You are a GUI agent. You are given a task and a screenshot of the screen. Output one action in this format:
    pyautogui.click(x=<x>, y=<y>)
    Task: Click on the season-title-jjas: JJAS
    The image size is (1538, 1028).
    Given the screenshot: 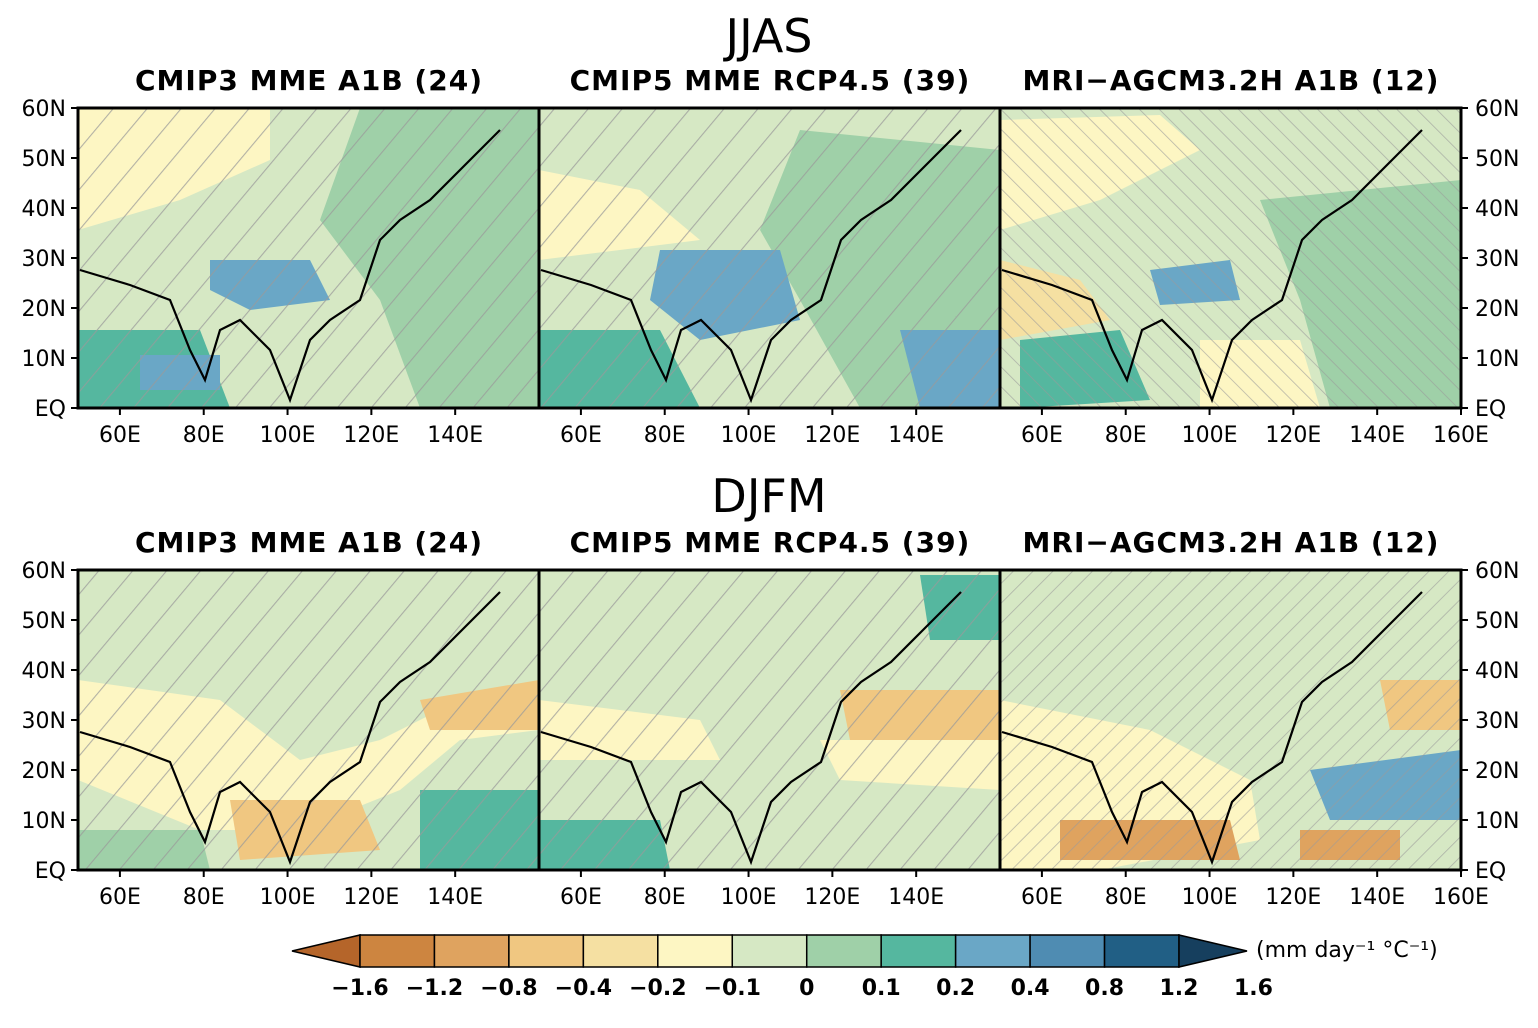 What is the action you would take?
    pyautogui.click(x=768, y=36)
    